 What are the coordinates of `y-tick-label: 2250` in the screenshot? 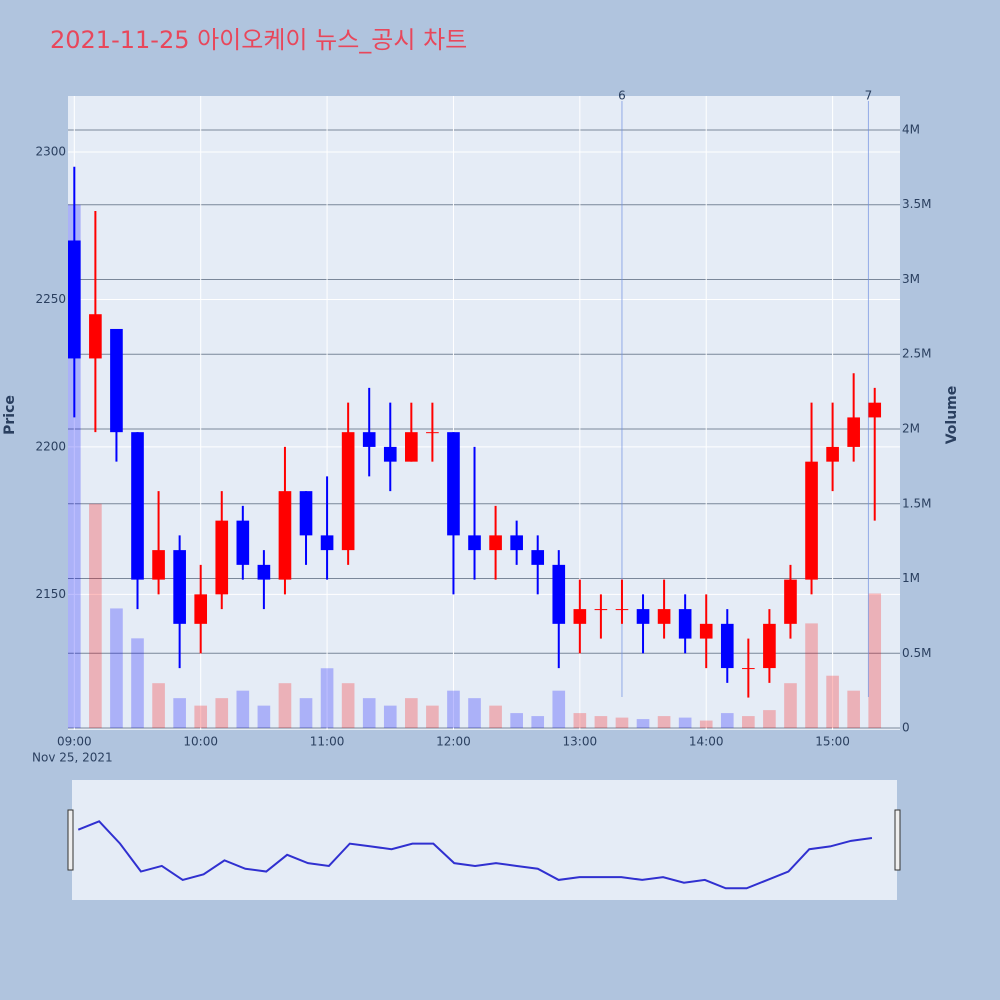 It's located at (50, 299).